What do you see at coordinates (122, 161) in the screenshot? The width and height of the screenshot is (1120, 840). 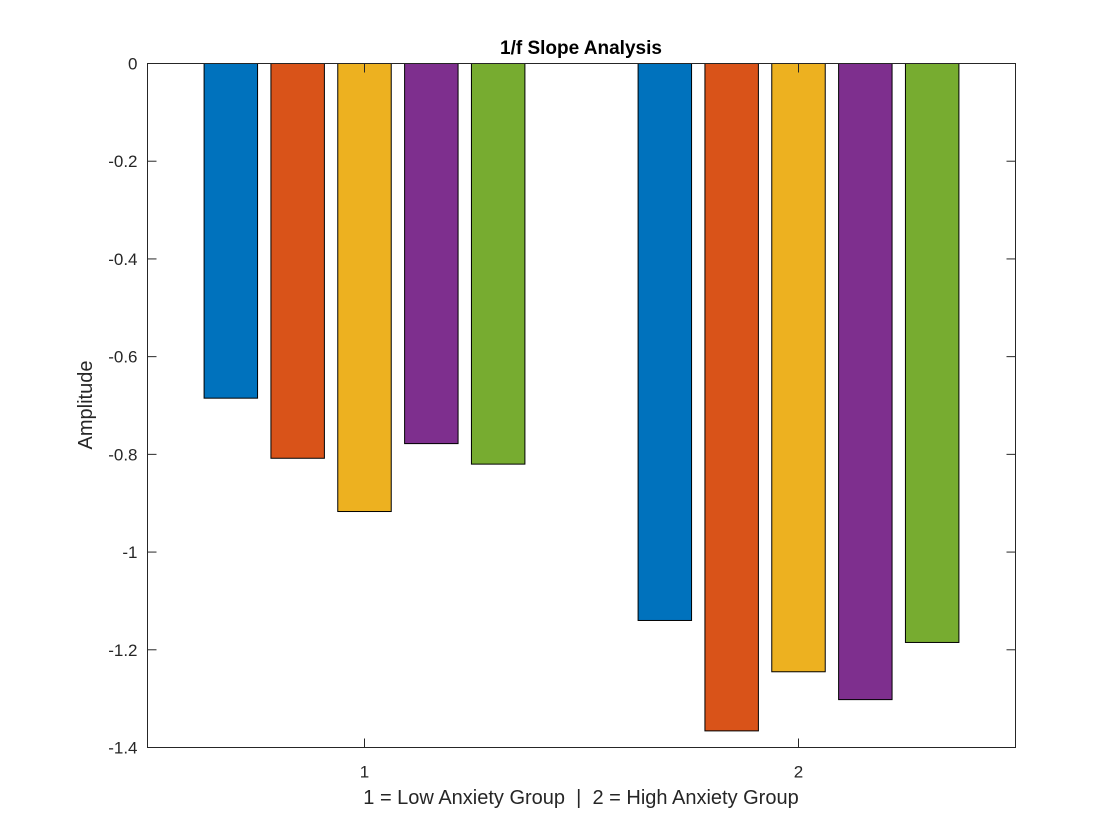 I see `y-tick-label: -0.2` at bounding box center [122, 161].